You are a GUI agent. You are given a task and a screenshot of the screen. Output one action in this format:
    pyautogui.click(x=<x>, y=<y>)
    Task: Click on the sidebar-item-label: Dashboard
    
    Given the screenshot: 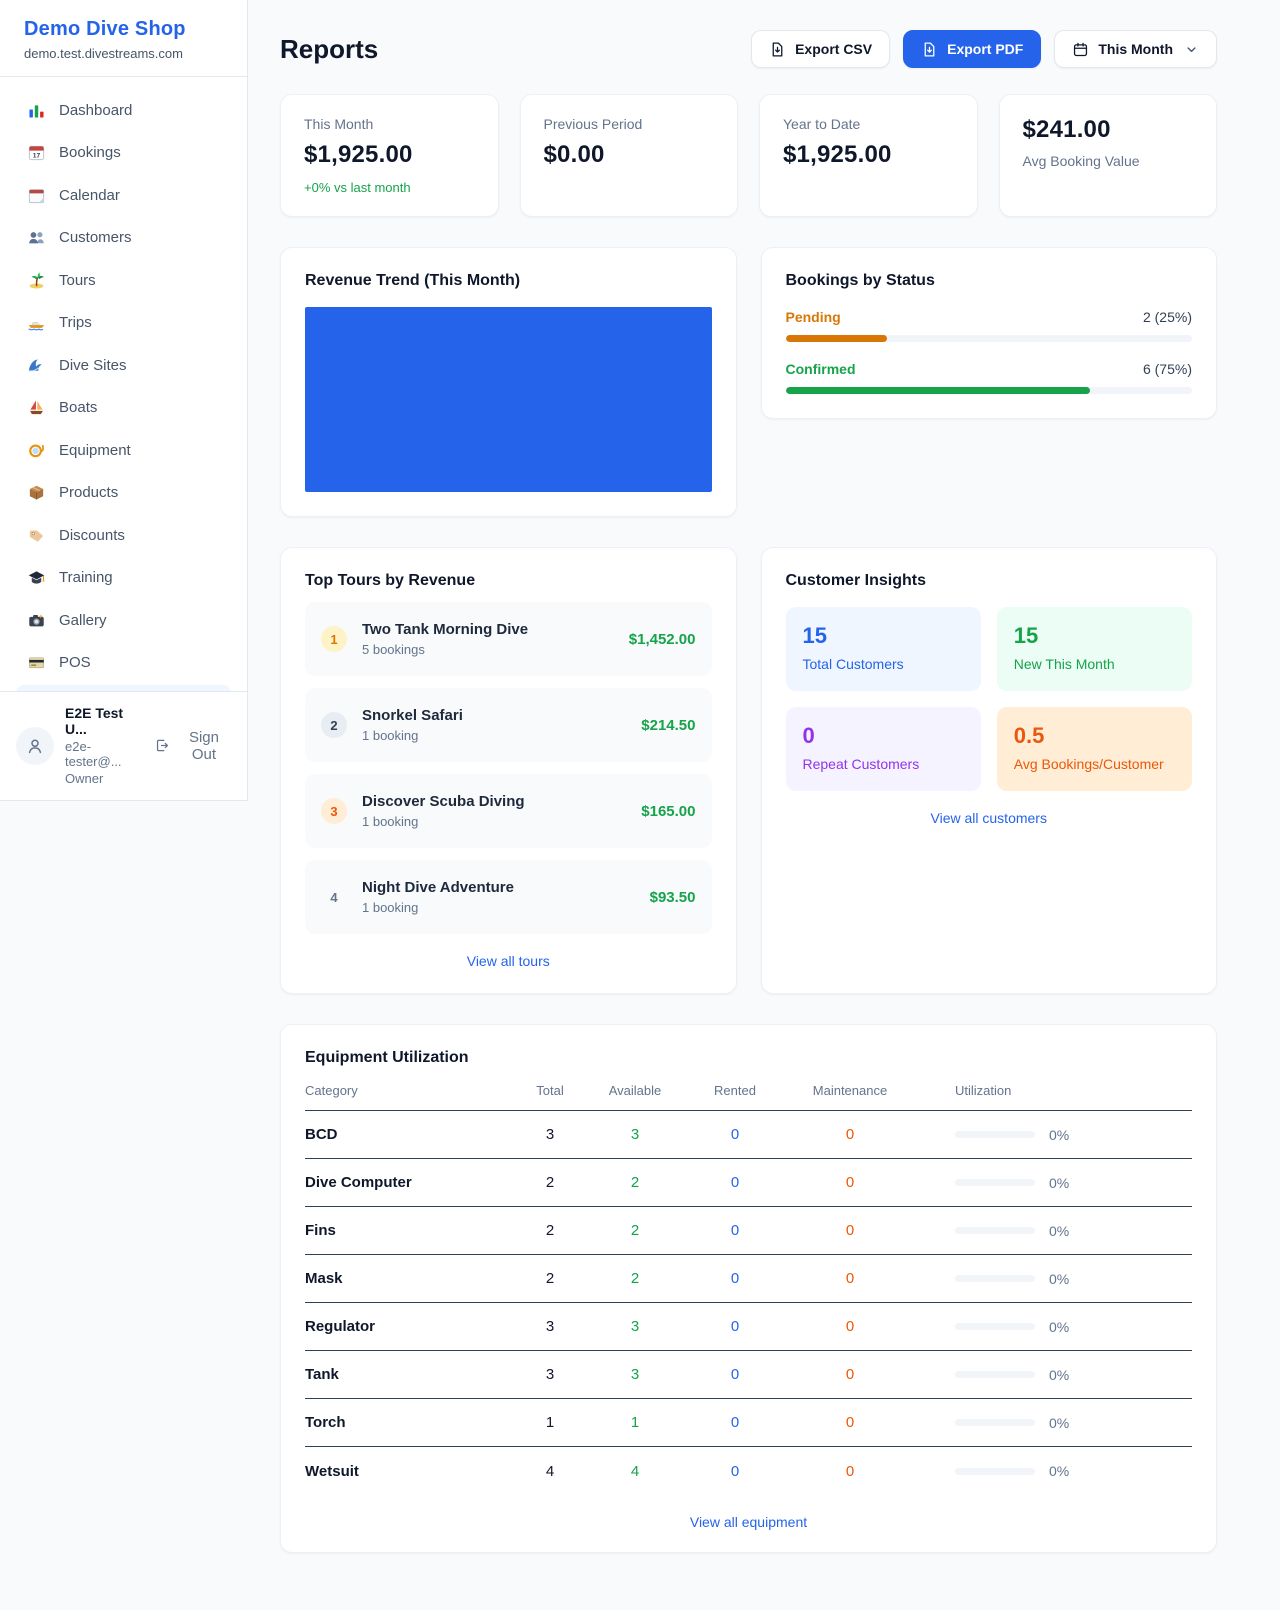 What is the action you would take?
    pyautogui.click(x=96, y=110)
    